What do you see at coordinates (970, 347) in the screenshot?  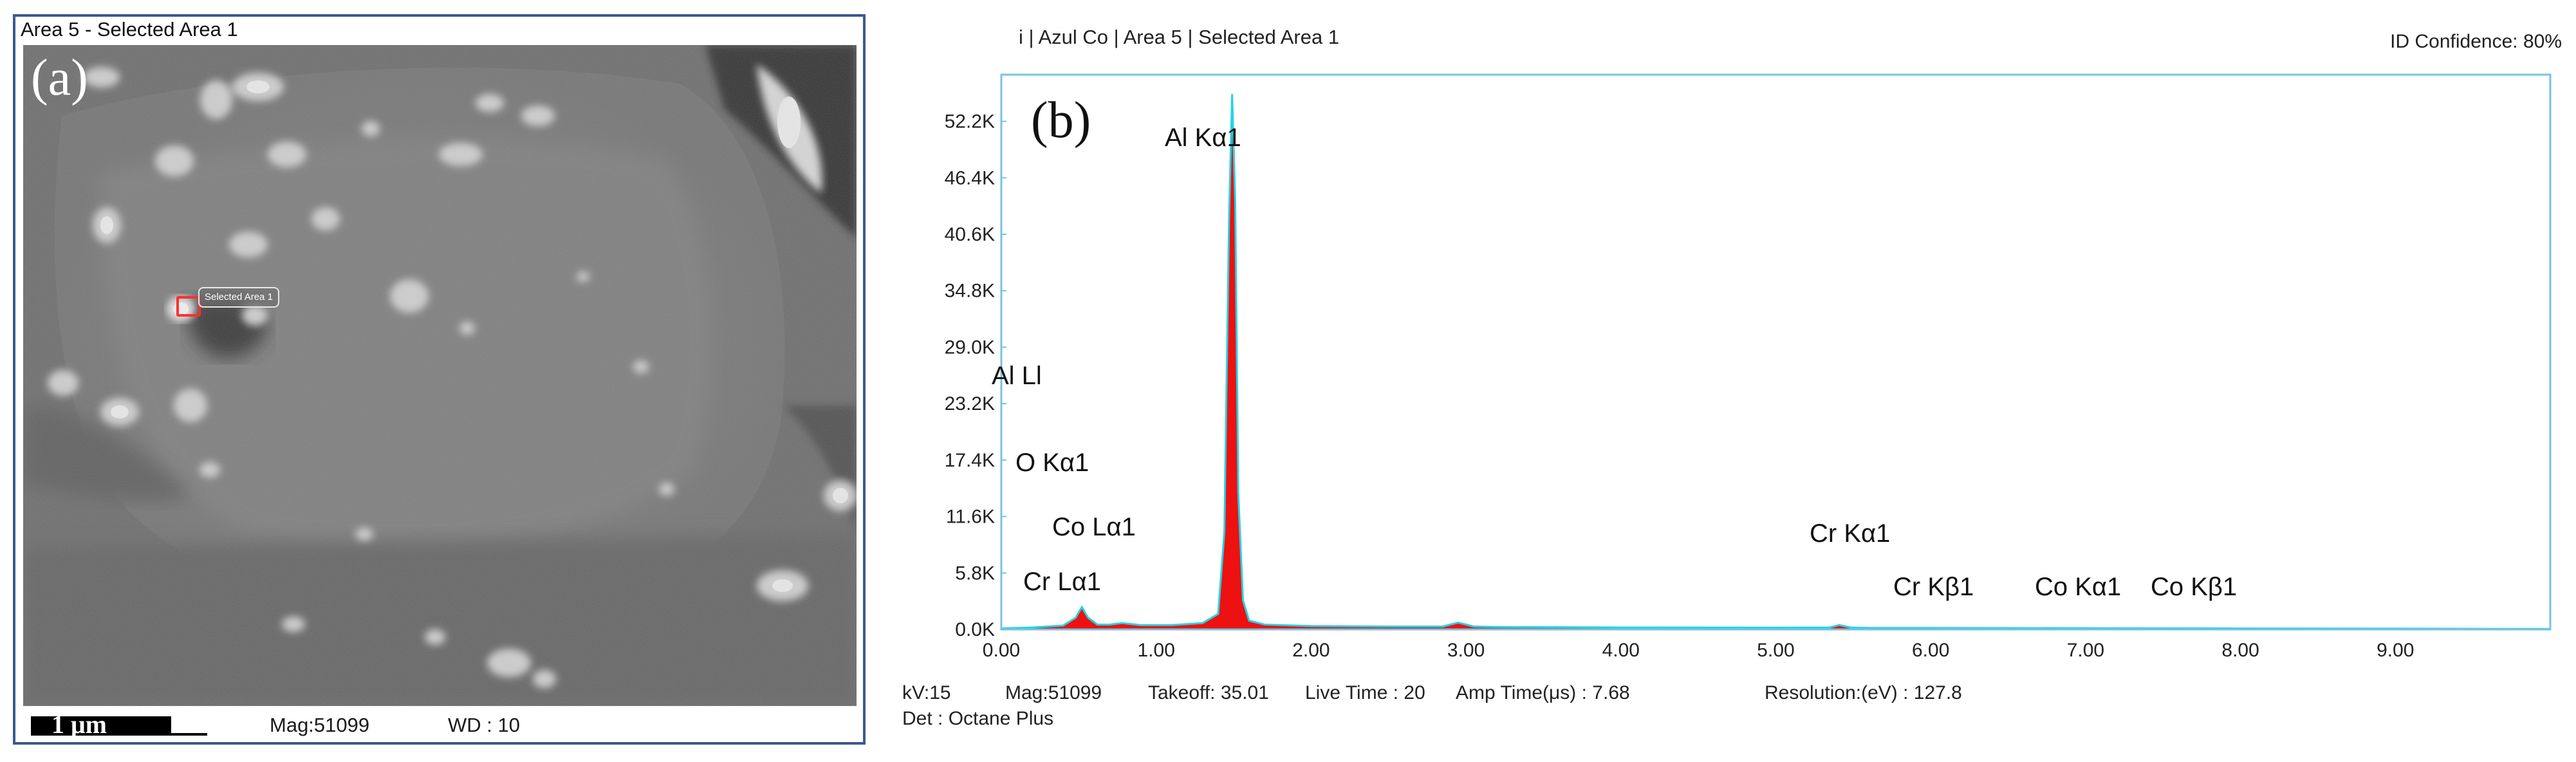 I see `y-tick-label: 29.0K` at bounding box center [970, 347].